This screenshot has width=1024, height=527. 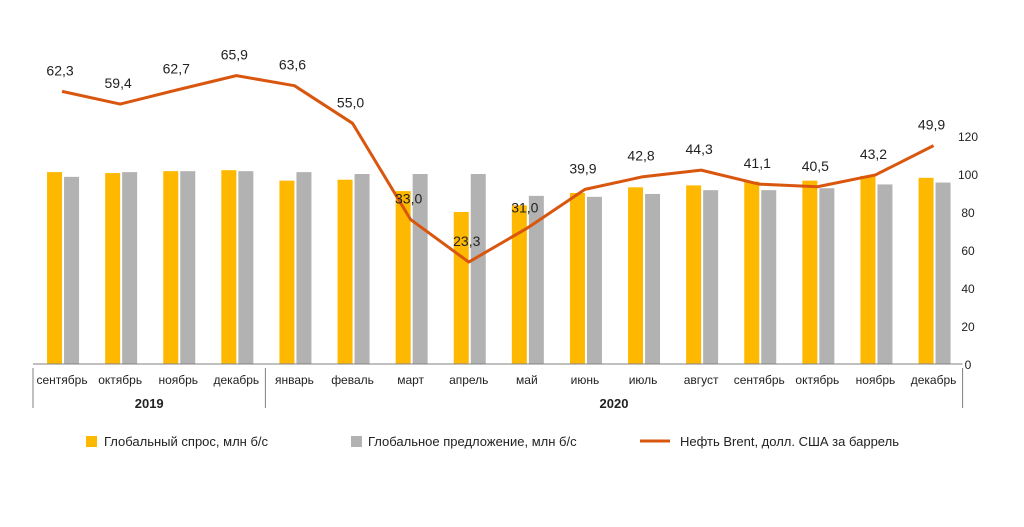 I want to click on brent-data-label: 63,6, so click(x=292, y=65).